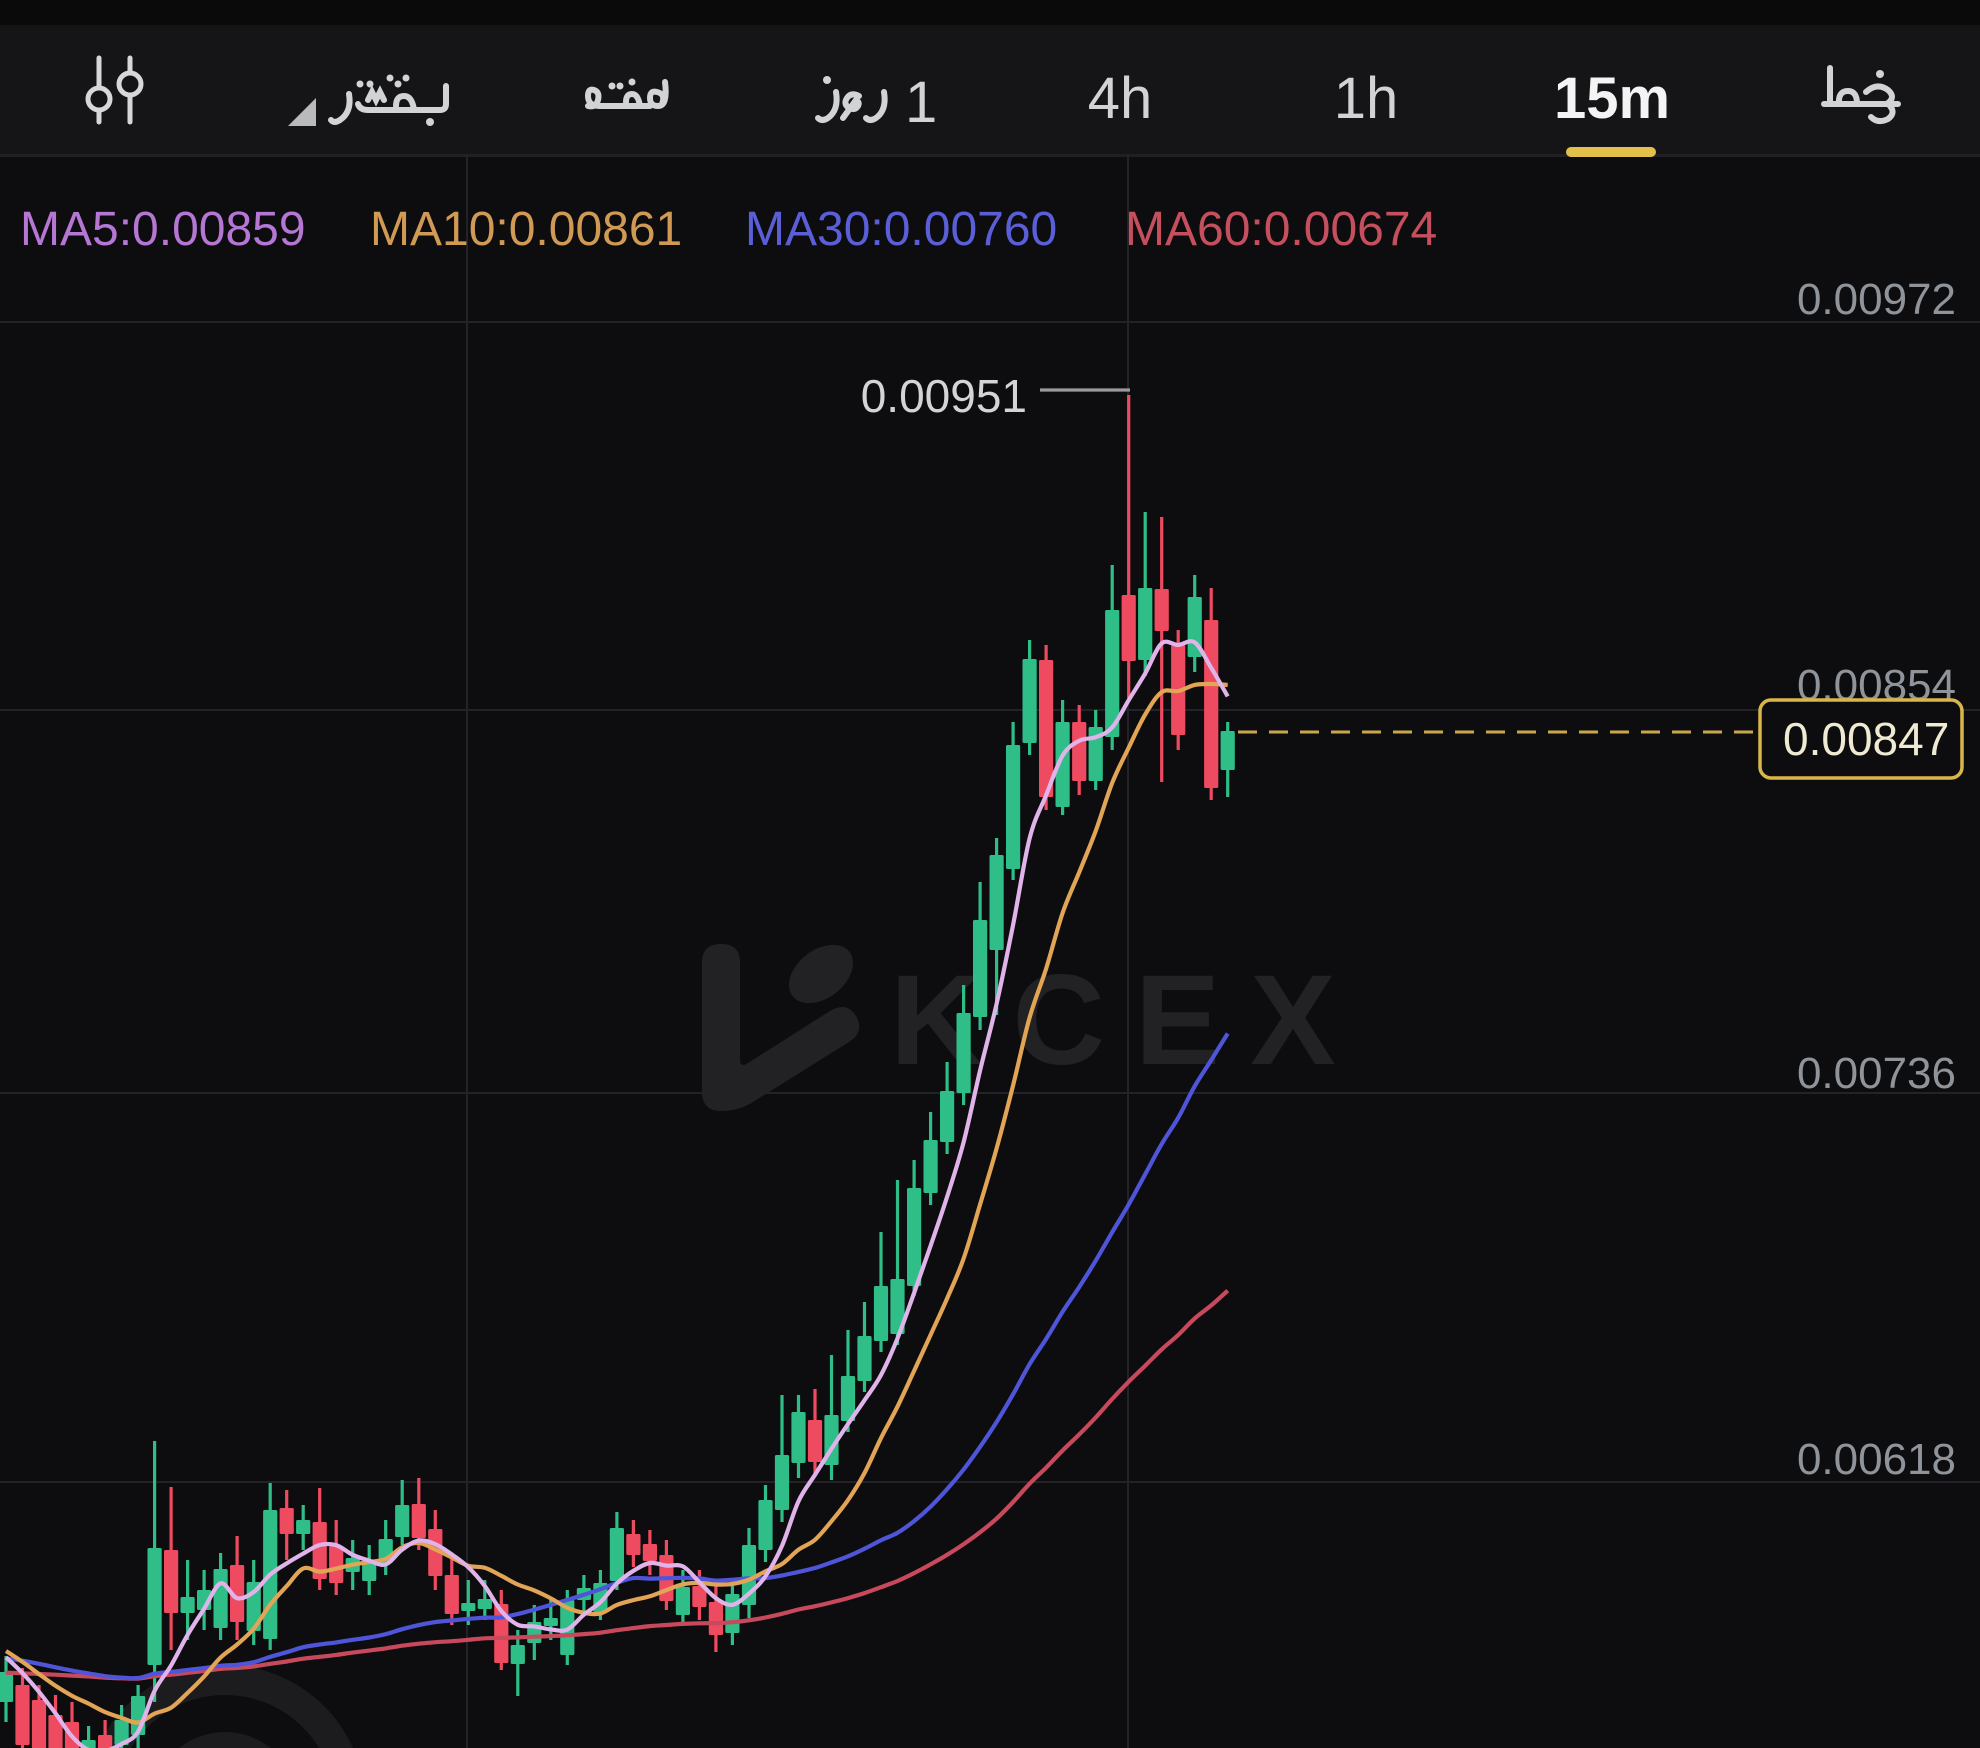 The height and width of the screenshot is (1748, 1980). Describe the element at coordinates (526, 229) in the screenshot. I see `svg-text: MA10:0.00861` at that location.